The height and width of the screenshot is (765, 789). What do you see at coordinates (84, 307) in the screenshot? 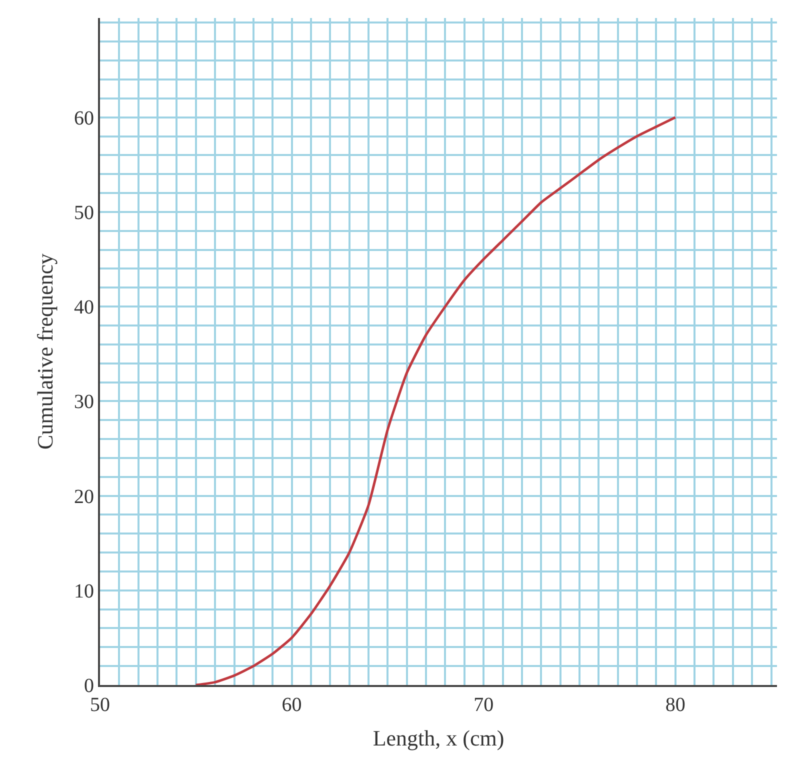
I see `y-tick-label: 40` at bounding box center [84, 307].